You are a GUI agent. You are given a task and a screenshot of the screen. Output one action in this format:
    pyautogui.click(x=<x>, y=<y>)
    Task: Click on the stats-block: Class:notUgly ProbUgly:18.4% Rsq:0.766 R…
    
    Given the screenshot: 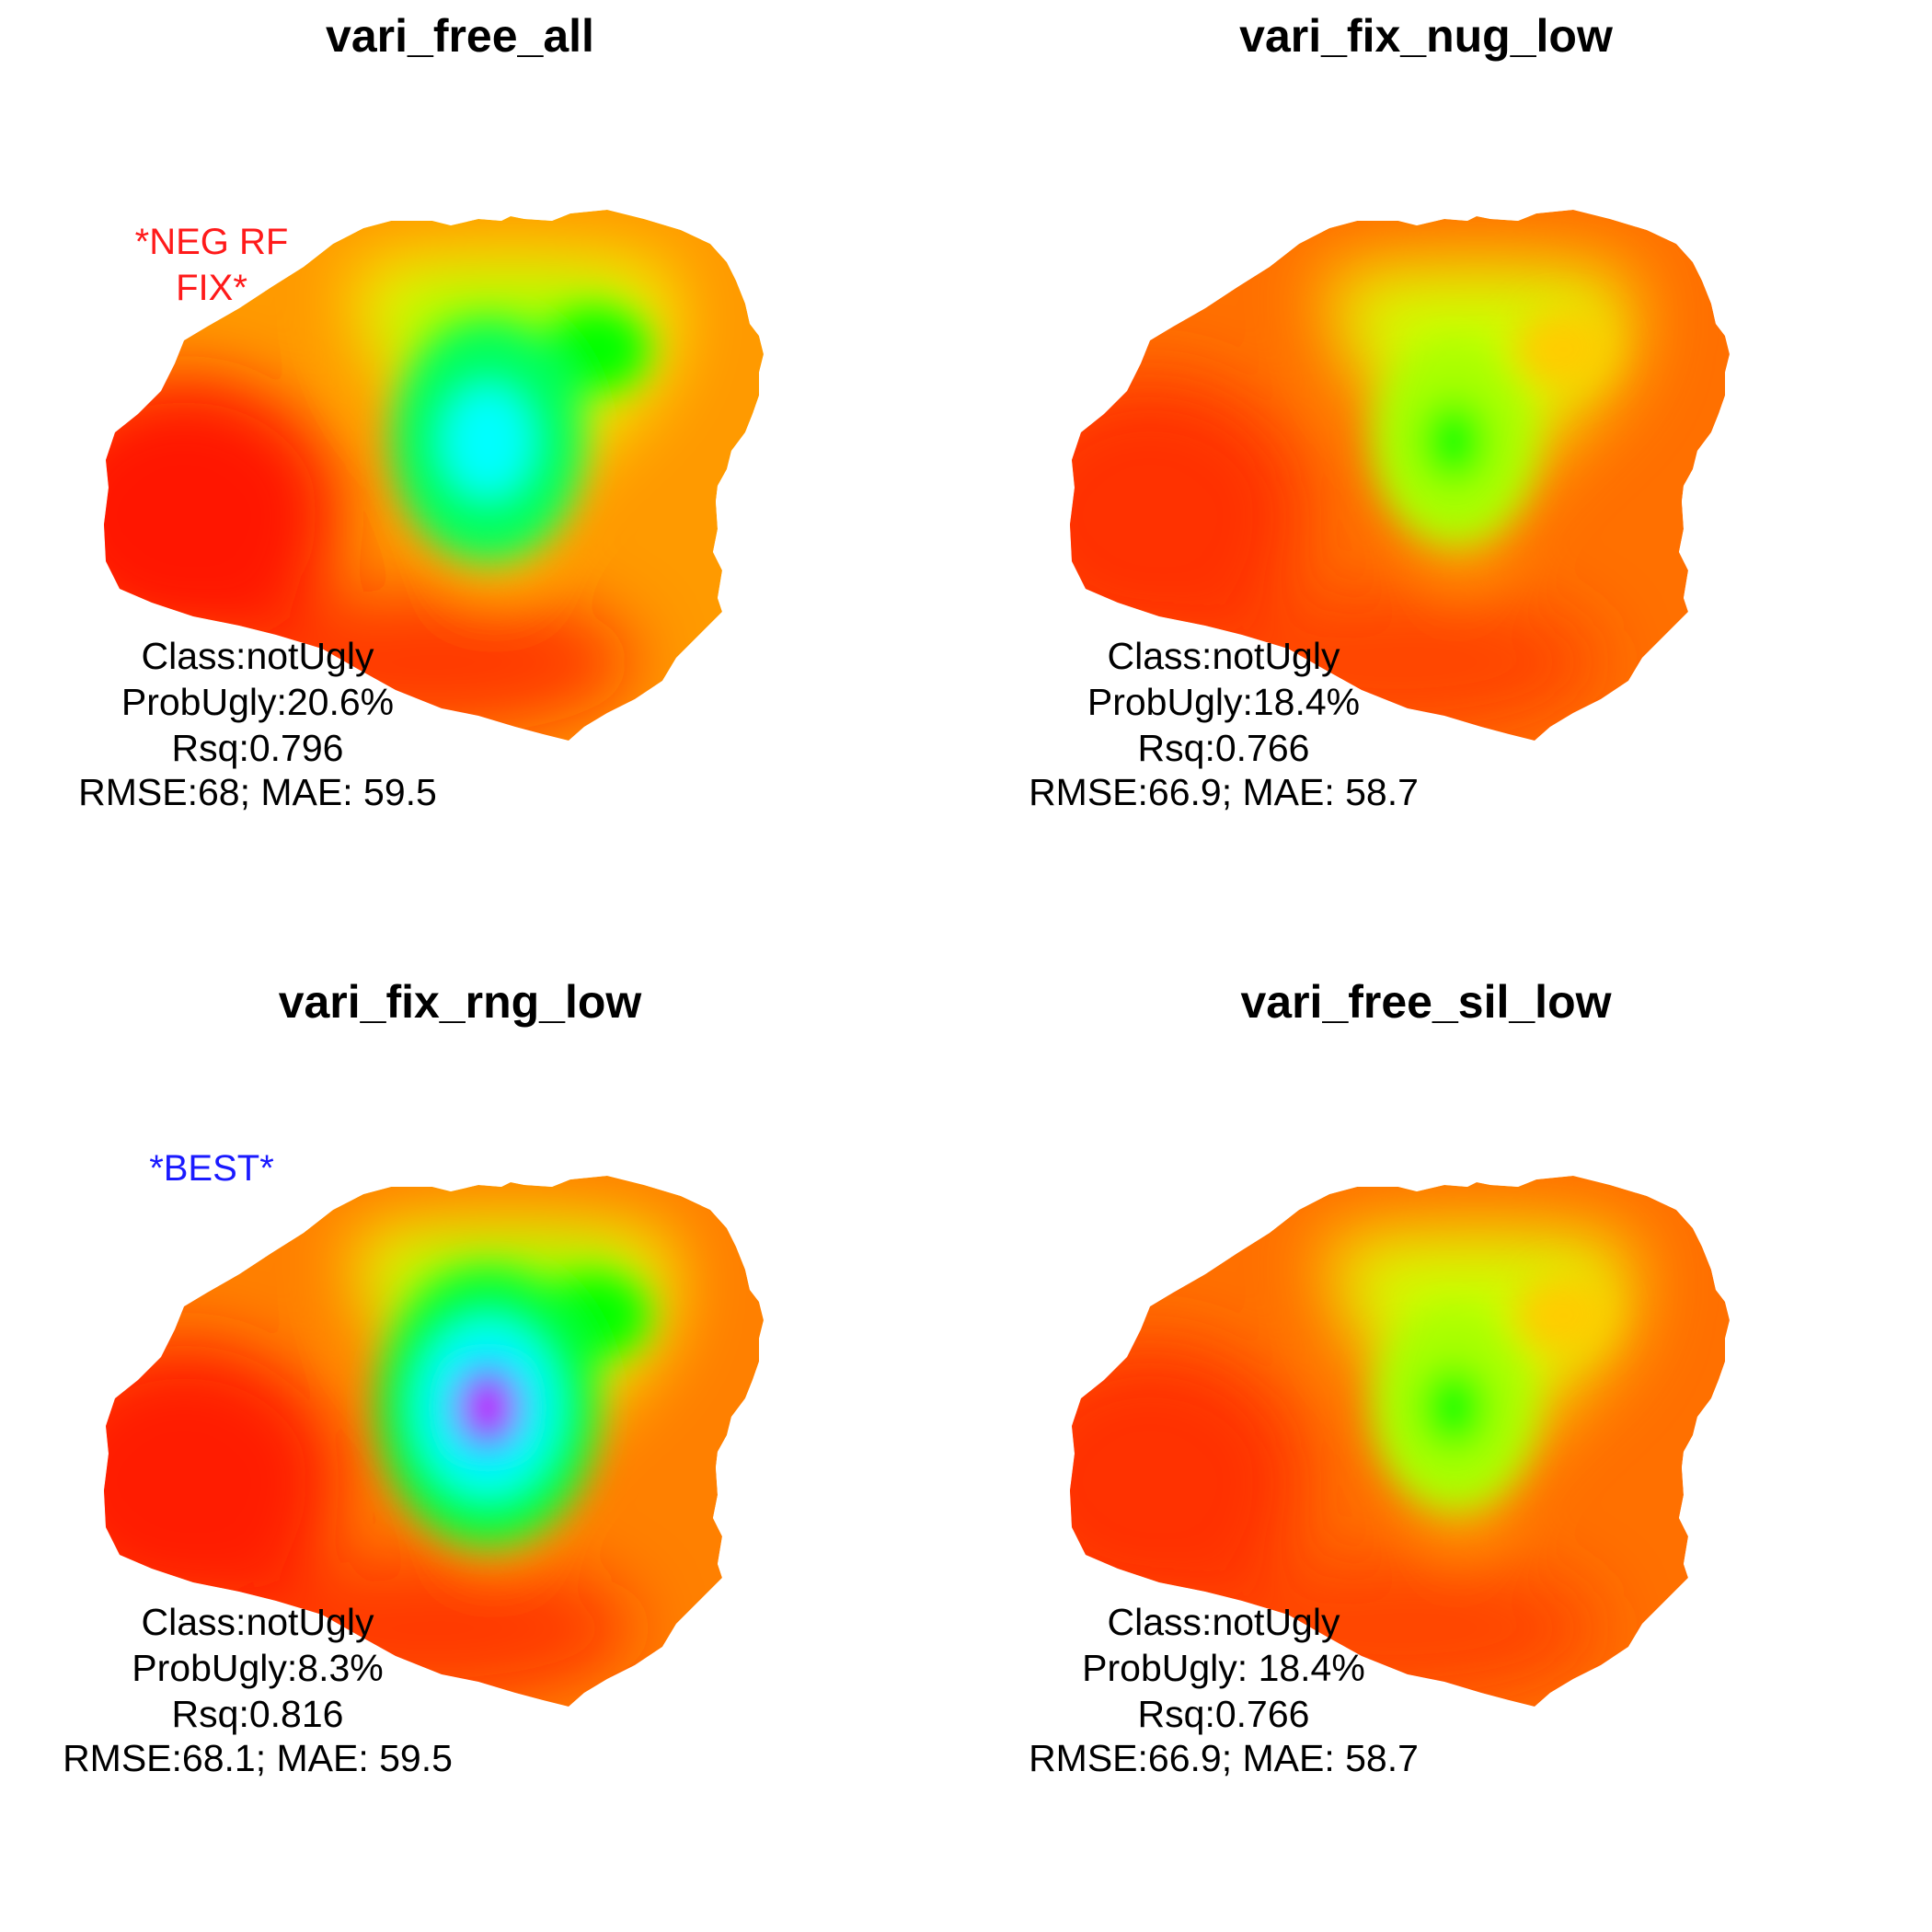 What is the action you would take?
    pyautogui.click(x=1223, y=727)
    